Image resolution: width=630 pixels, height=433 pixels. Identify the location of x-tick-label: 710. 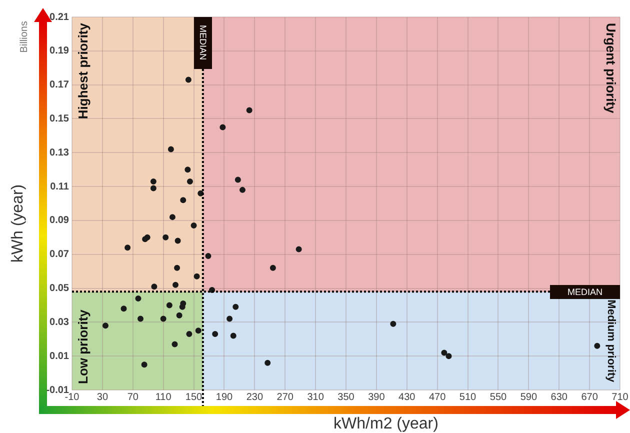
(620, 397).